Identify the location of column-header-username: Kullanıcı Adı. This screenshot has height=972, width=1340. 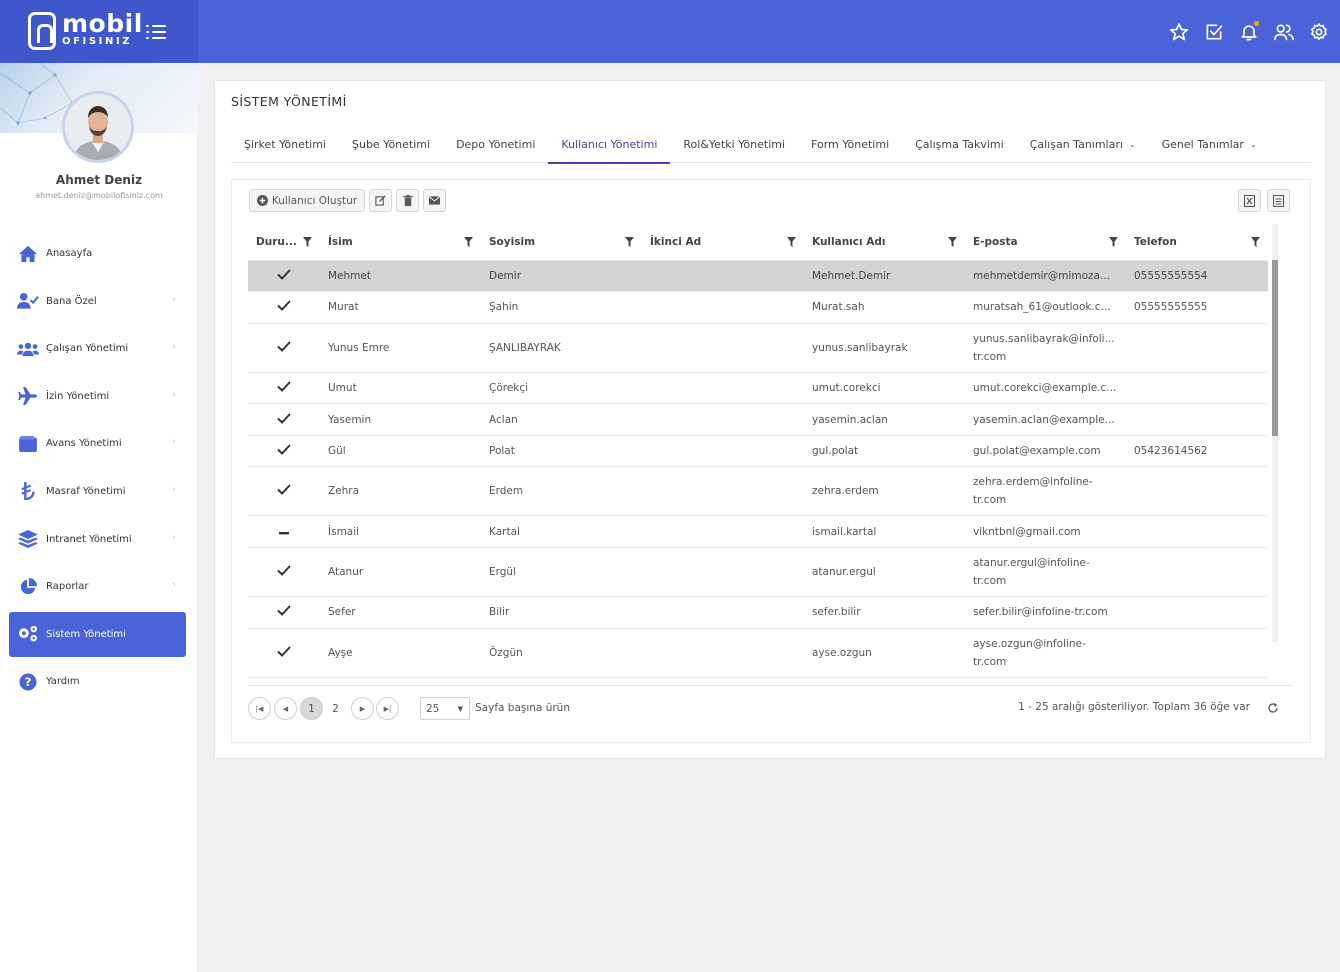
(884, 242).